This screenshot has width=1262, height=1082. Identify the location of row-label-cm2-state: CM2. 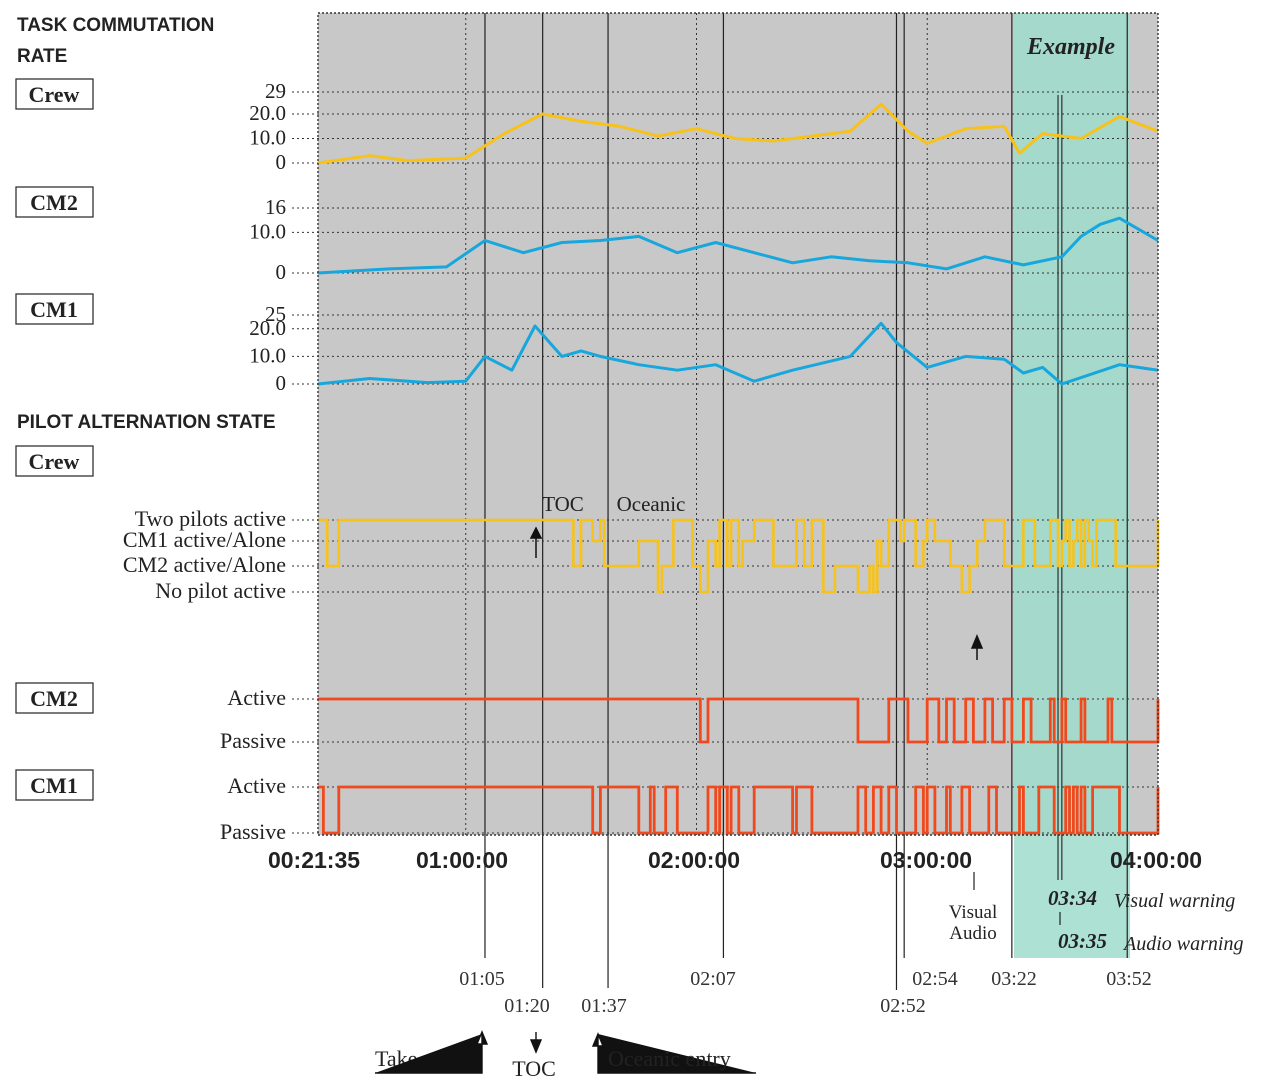
(54, 698).